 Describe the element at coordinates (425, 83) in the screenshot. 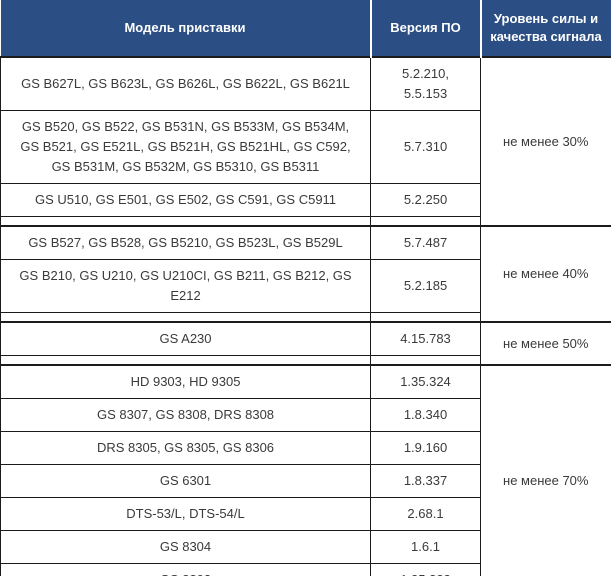

I see `version-cell: 5.2.210, 5.5.153` at that location.